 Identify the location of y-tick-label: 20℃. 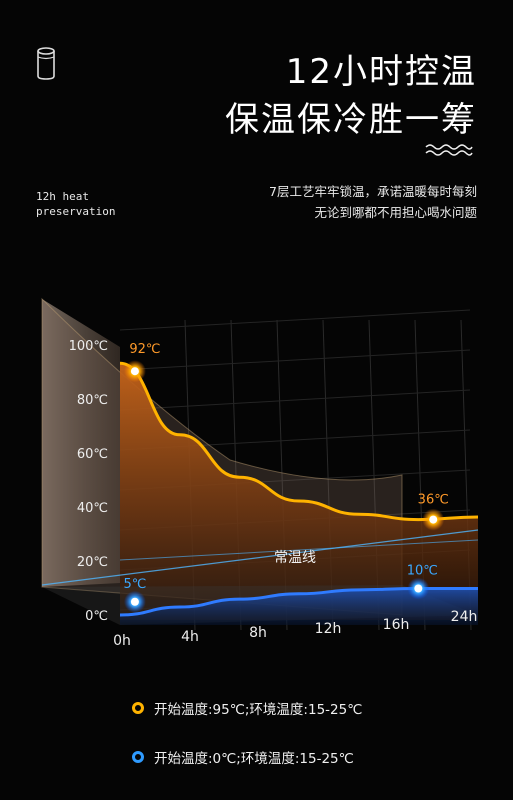
(92, 562).